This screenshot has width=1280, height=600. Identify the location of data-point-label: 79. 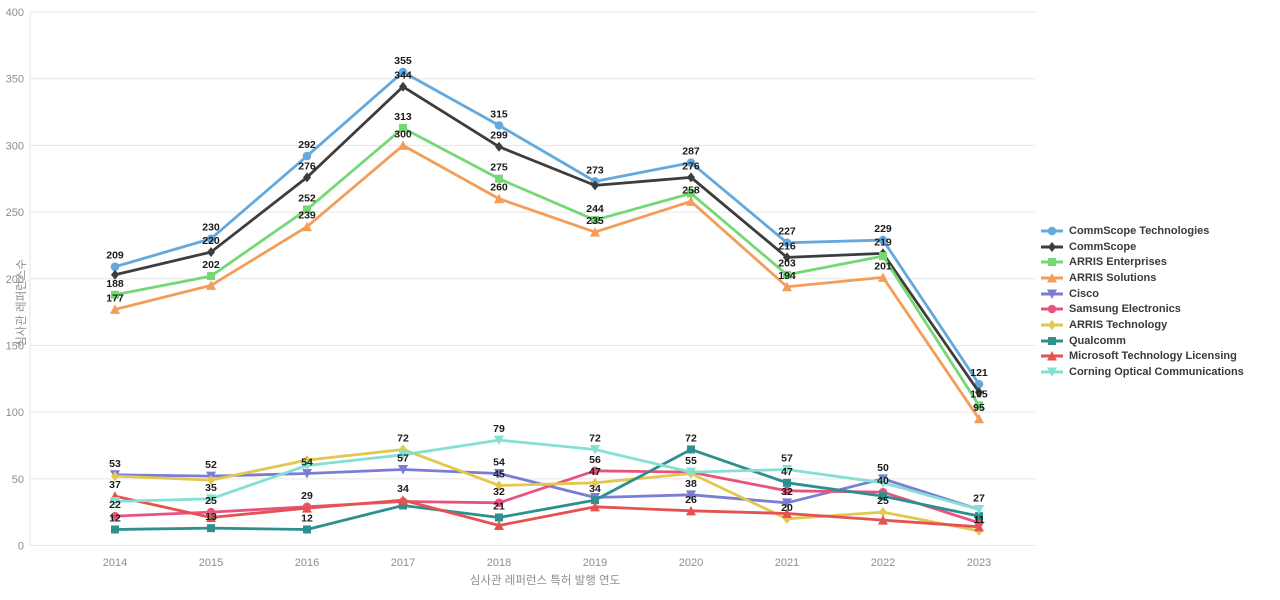
(499, 429).